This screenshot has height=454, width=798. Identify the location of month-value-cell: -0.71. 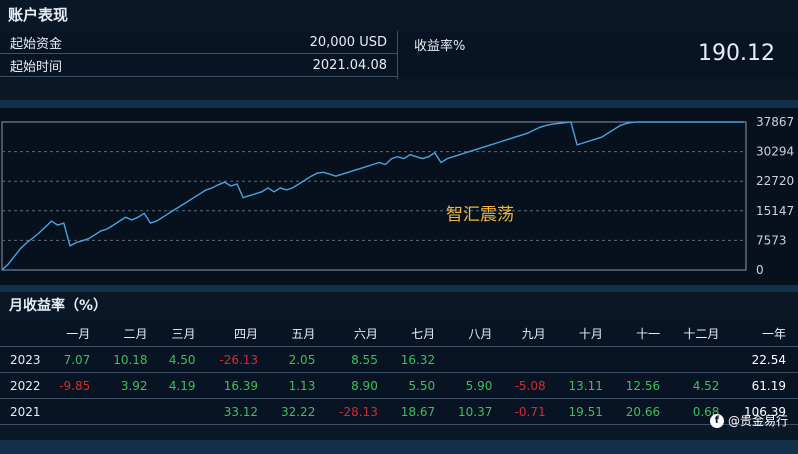
(531, 411).